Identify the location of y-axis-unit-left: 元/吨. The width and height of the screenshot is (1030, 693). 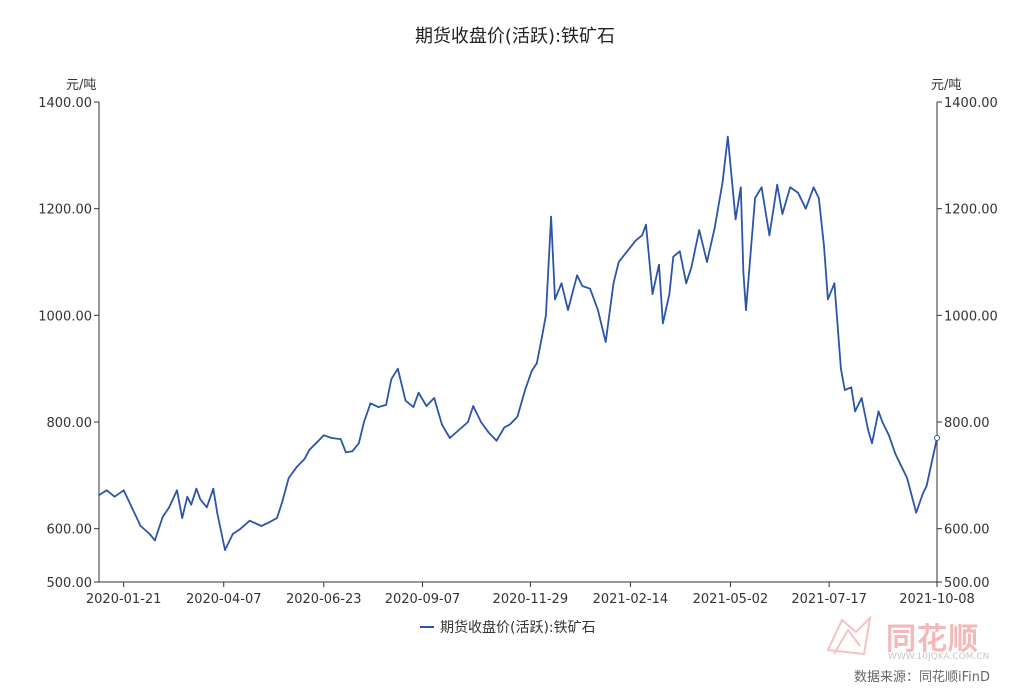
(81, 85).